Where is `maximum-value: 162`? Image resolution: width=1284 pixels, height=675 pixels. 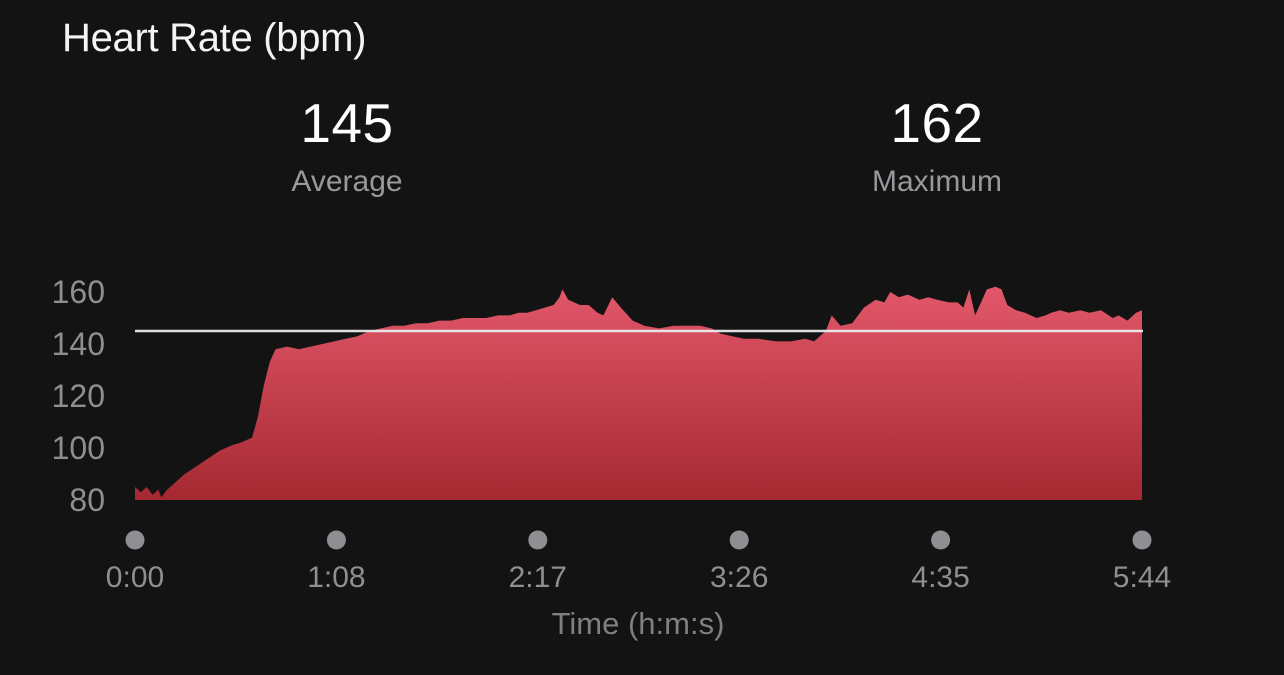
maximum-value: 162 is located at coordinates (937, 123).